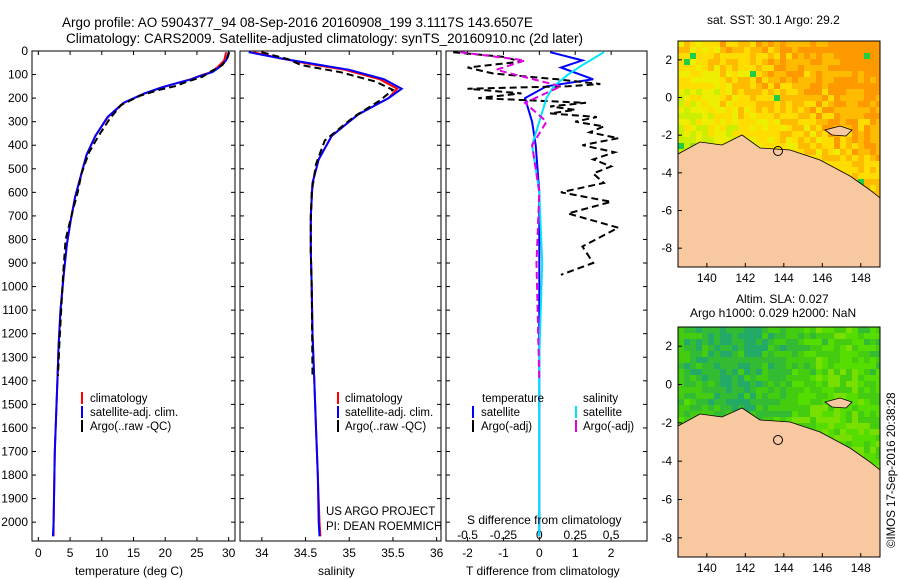 Image resolution: width=900 pixels, height=580 pixels. I want to click on depth-tick-label: 900, so click(18, 263).